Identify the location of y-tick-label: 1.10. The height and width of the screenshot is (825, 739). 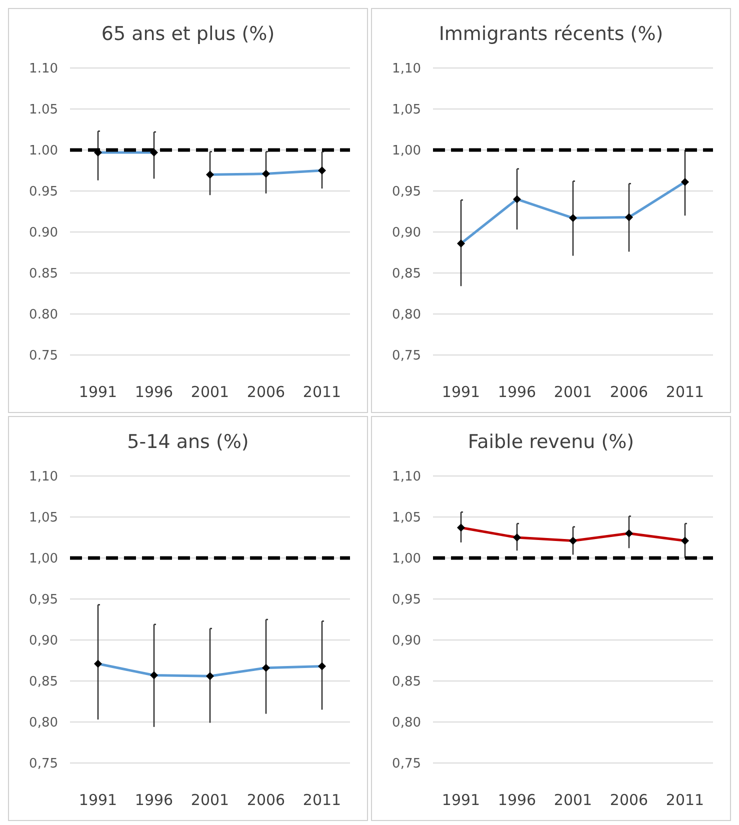
(43, 69).